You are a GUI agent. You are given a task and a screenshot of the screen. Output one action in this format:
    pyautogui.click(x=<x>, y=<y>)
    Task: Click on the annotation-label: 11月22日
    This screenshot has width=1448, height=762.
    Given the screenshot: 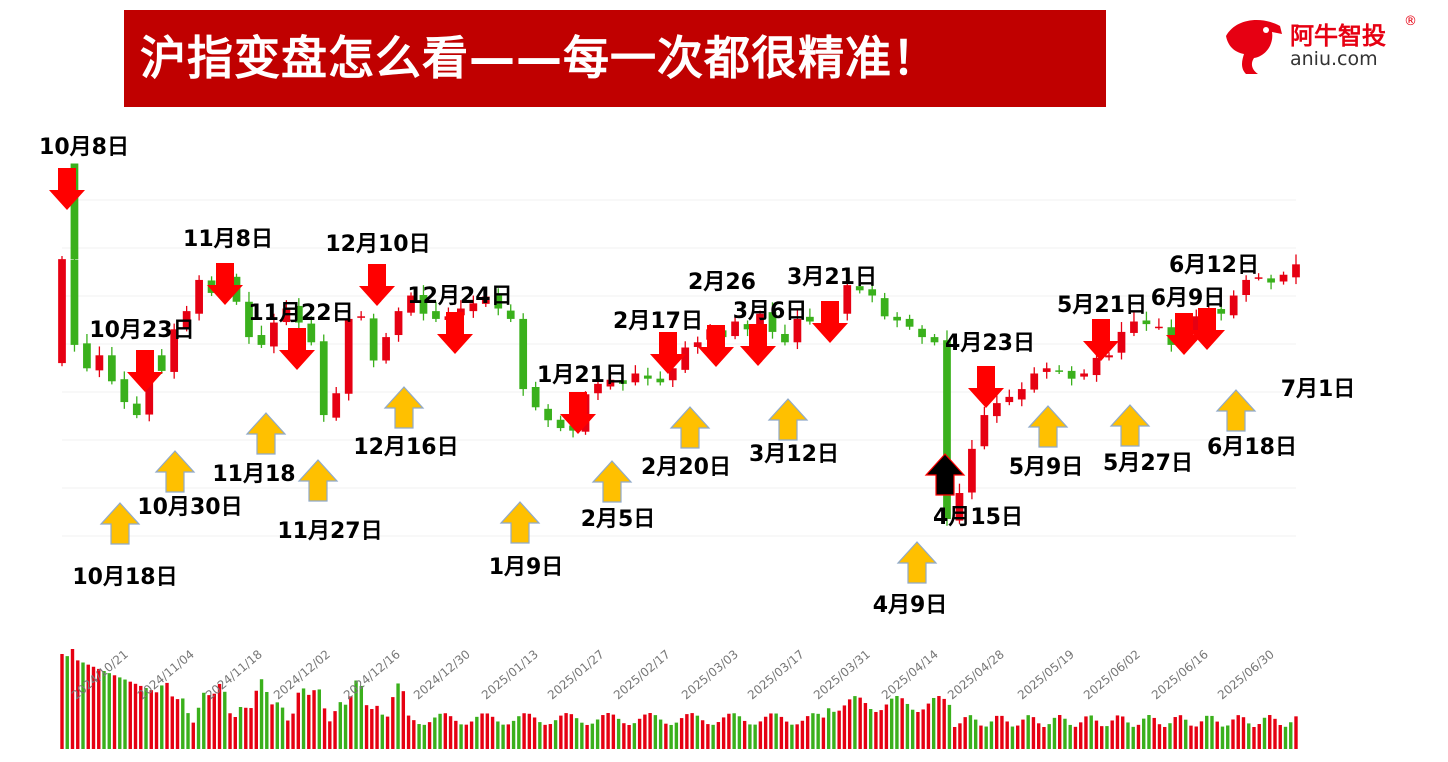 What is the action you would take?
    pyautogui.click(x=300, y=313)
    